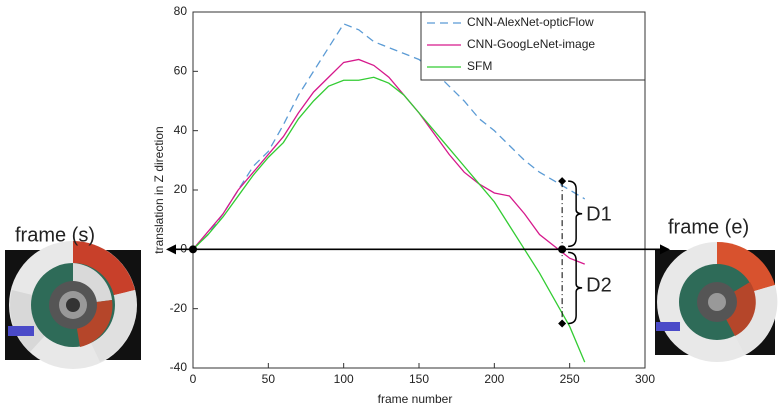 This screenshot has width=780, height=417. I want to click on annotation: D2, so click(599, 286).